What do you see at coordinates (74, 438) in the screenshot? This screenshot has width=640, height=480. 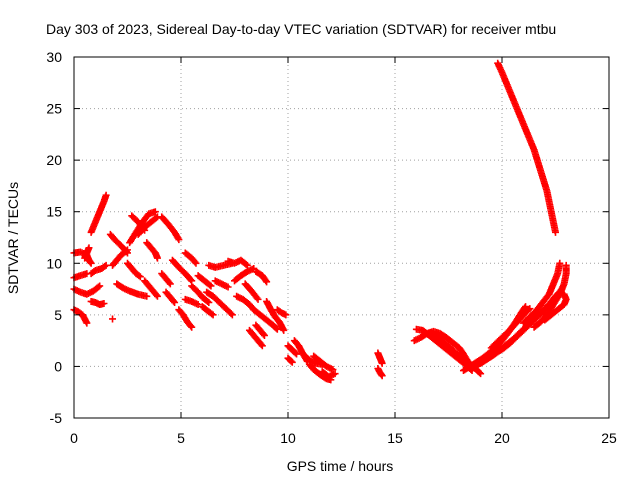 I see `x-tick-label: 0` at bounding box center [74, 438].